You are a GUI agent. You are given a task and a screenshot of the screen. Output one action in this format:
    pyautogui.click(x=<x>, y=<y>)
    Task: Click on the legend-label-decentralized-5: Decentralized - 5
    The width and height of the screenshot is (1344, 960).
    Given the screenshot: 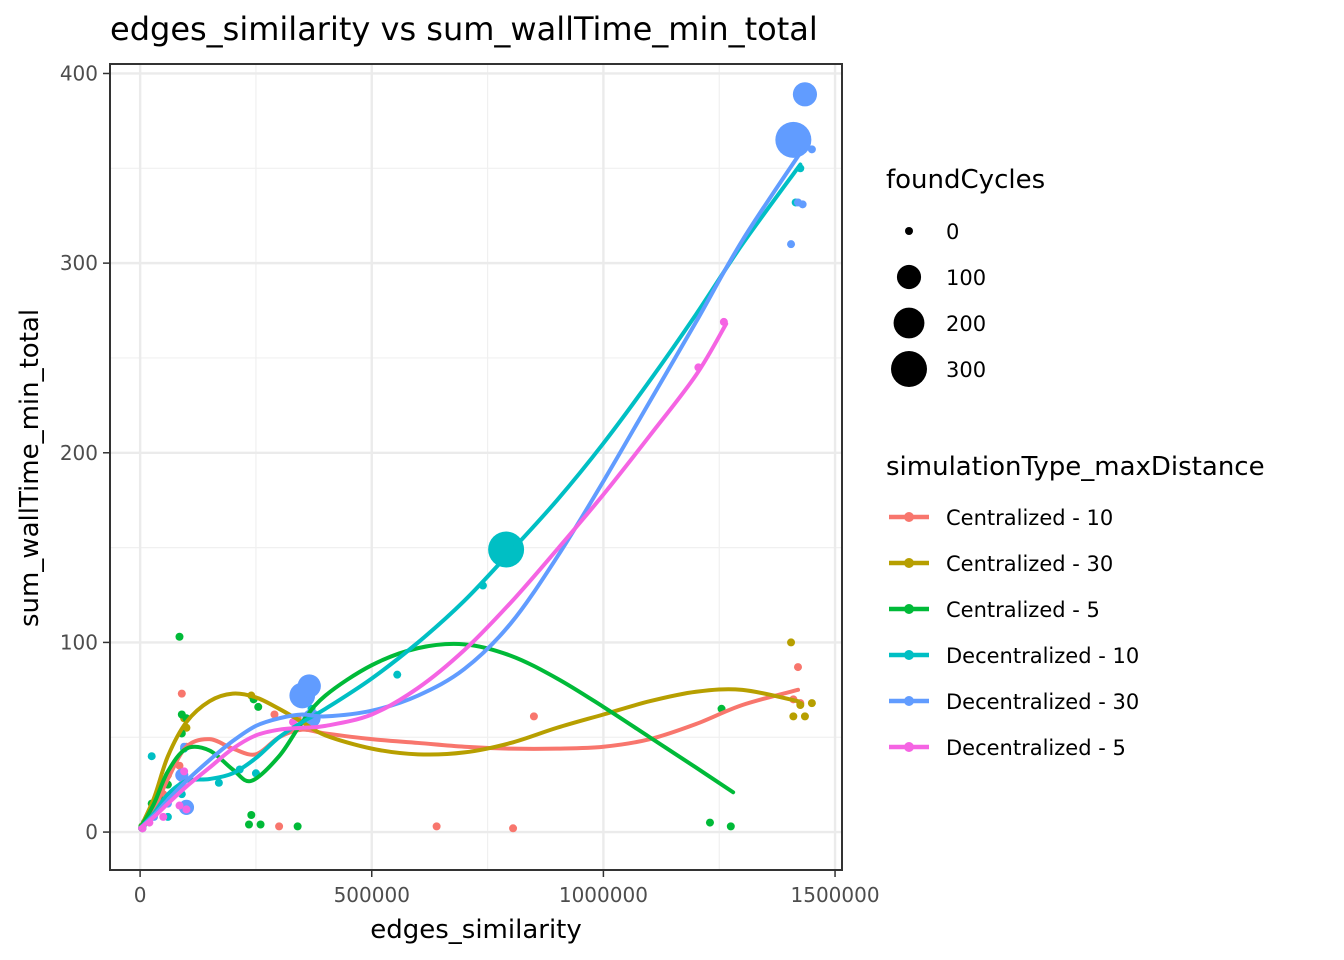 What is the action you would take?
    pyautogui.click(x=1036, y=748)
    